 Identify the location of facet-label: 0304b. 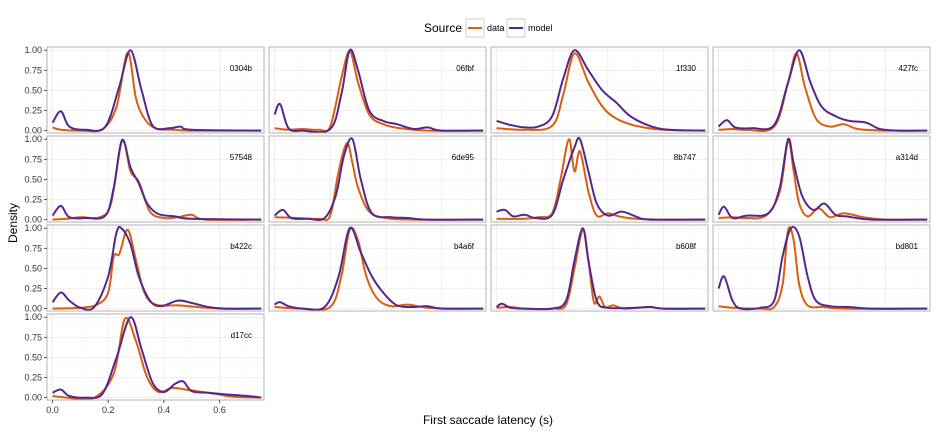
(241, 68).